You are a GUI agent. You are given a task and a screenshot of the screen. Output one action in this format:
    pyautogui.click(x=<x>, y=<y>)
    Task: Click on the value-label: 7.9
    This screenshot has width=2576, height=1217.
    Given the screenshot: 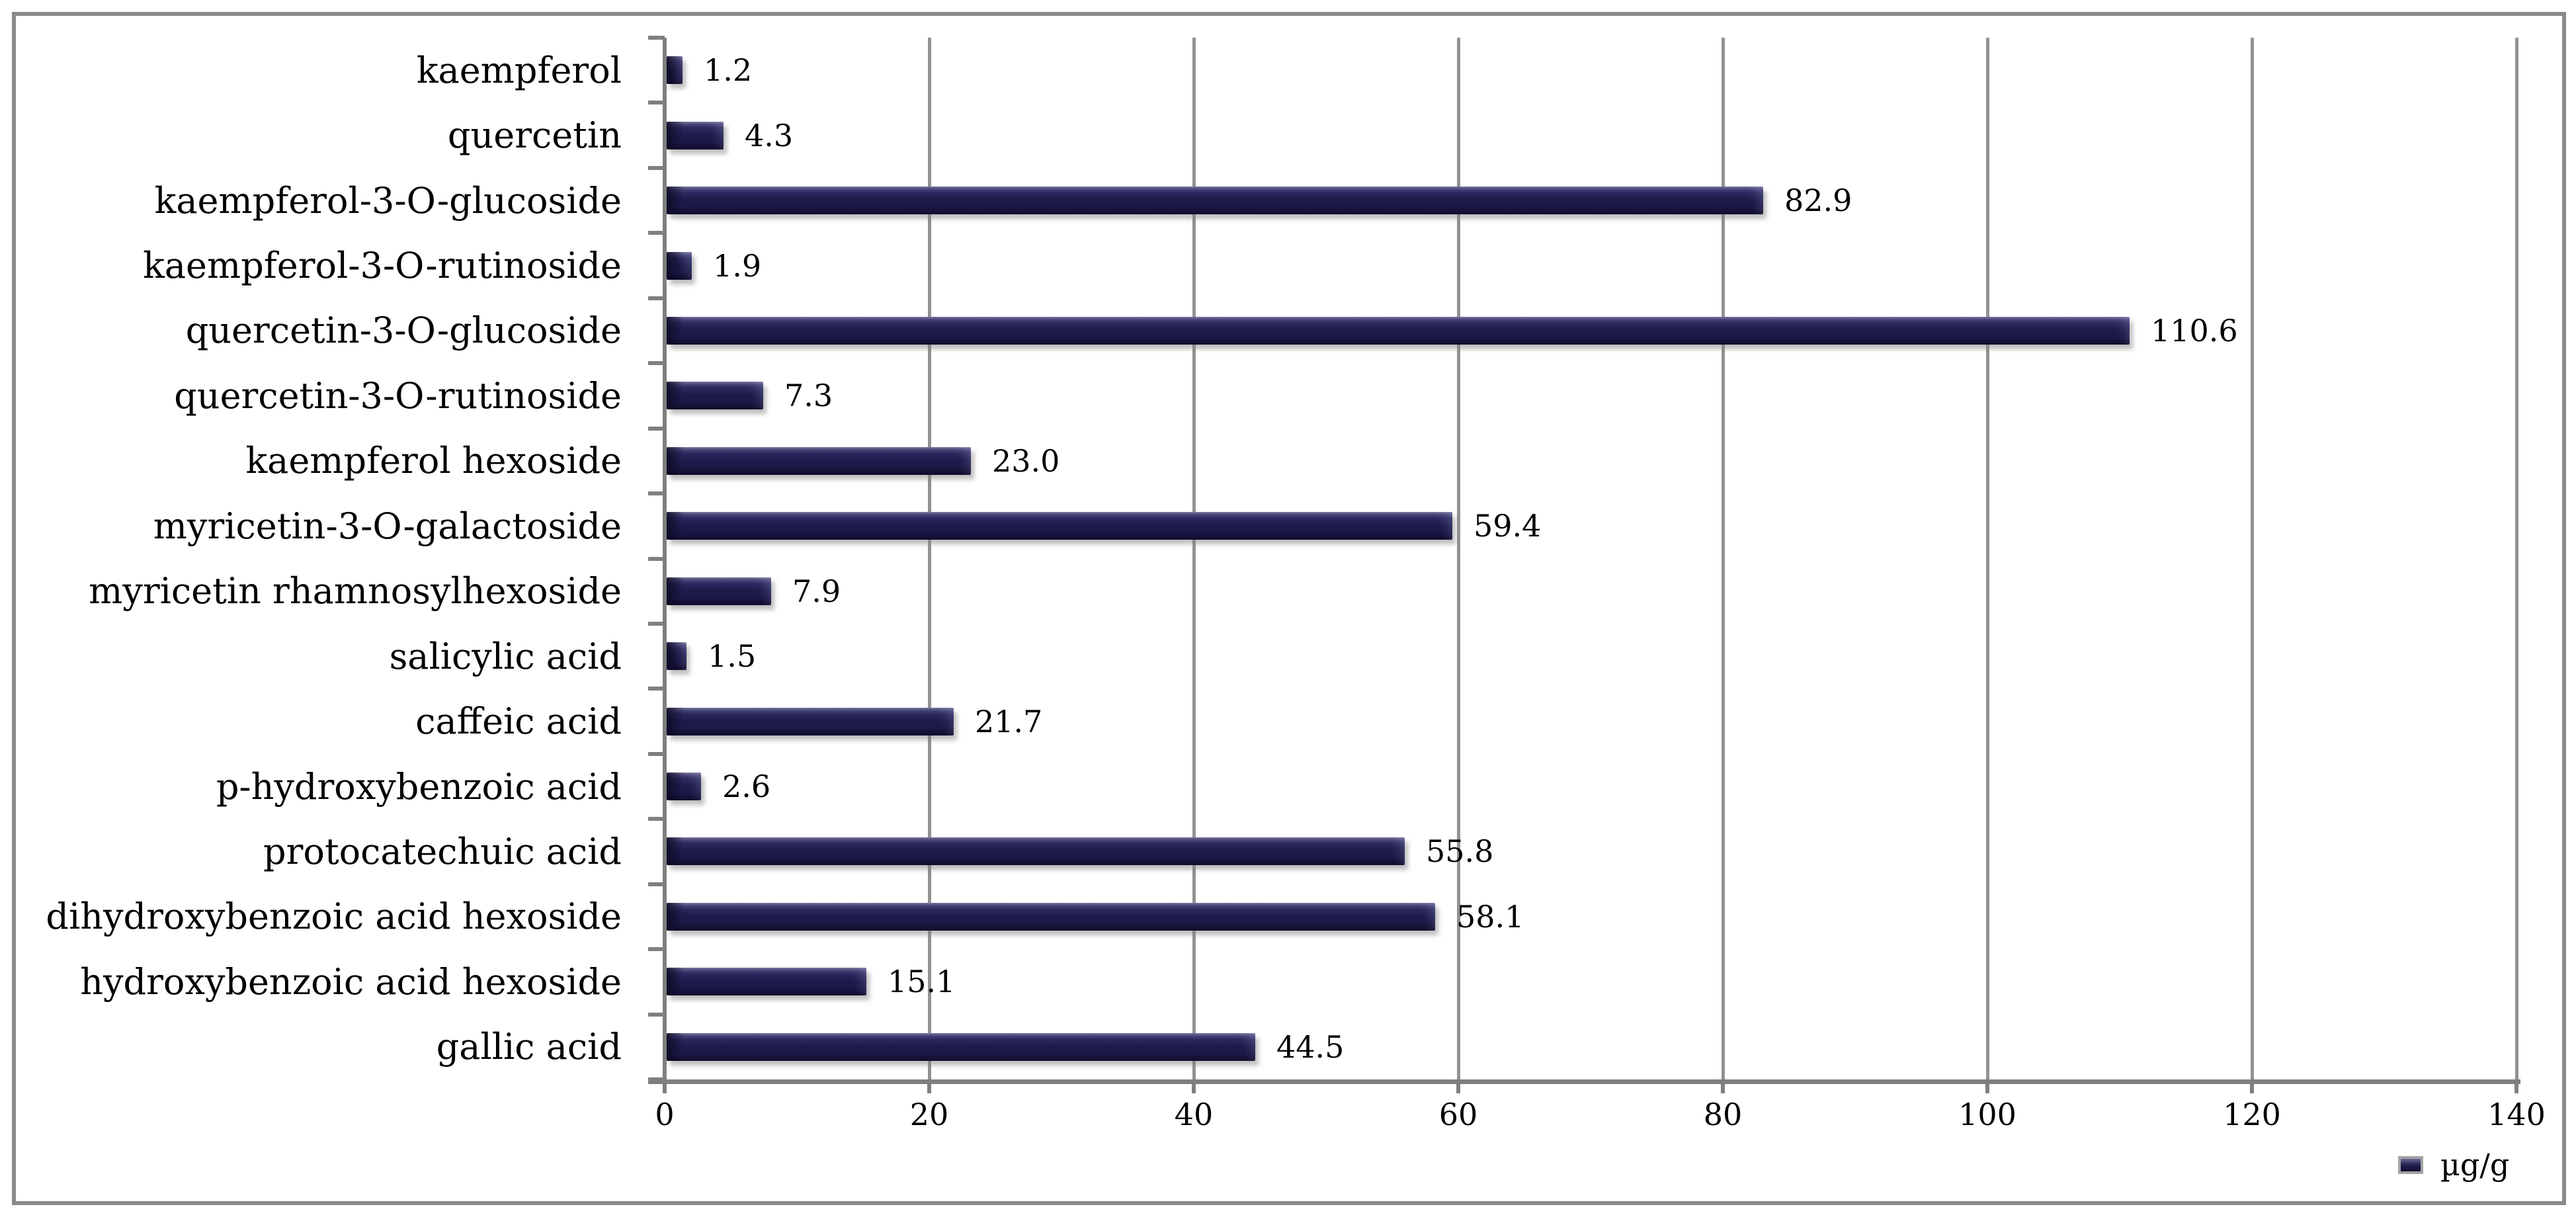 What is the action you would take?
    pyautogui.click(x=817, y=591)
    